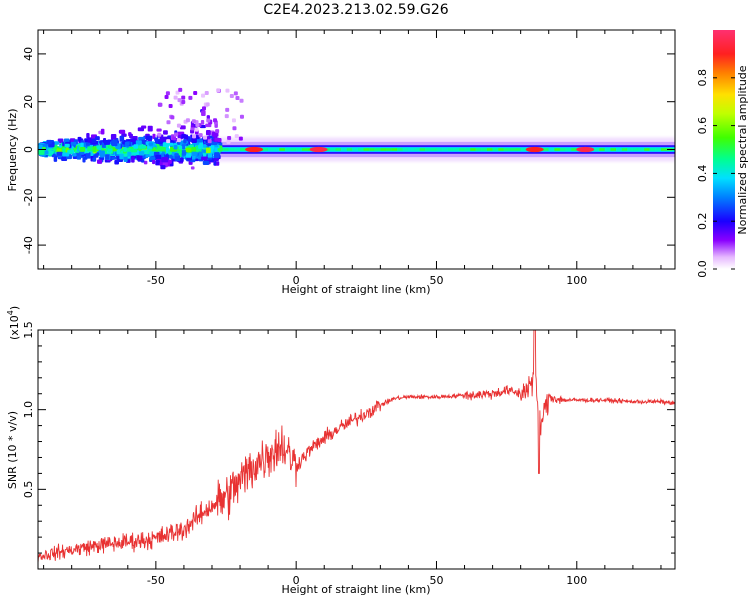  Describe the element at coordinates (355, 10) in the screenshot. I see `figure-title: C2E4.2023.213.02.59.G26` at that location.